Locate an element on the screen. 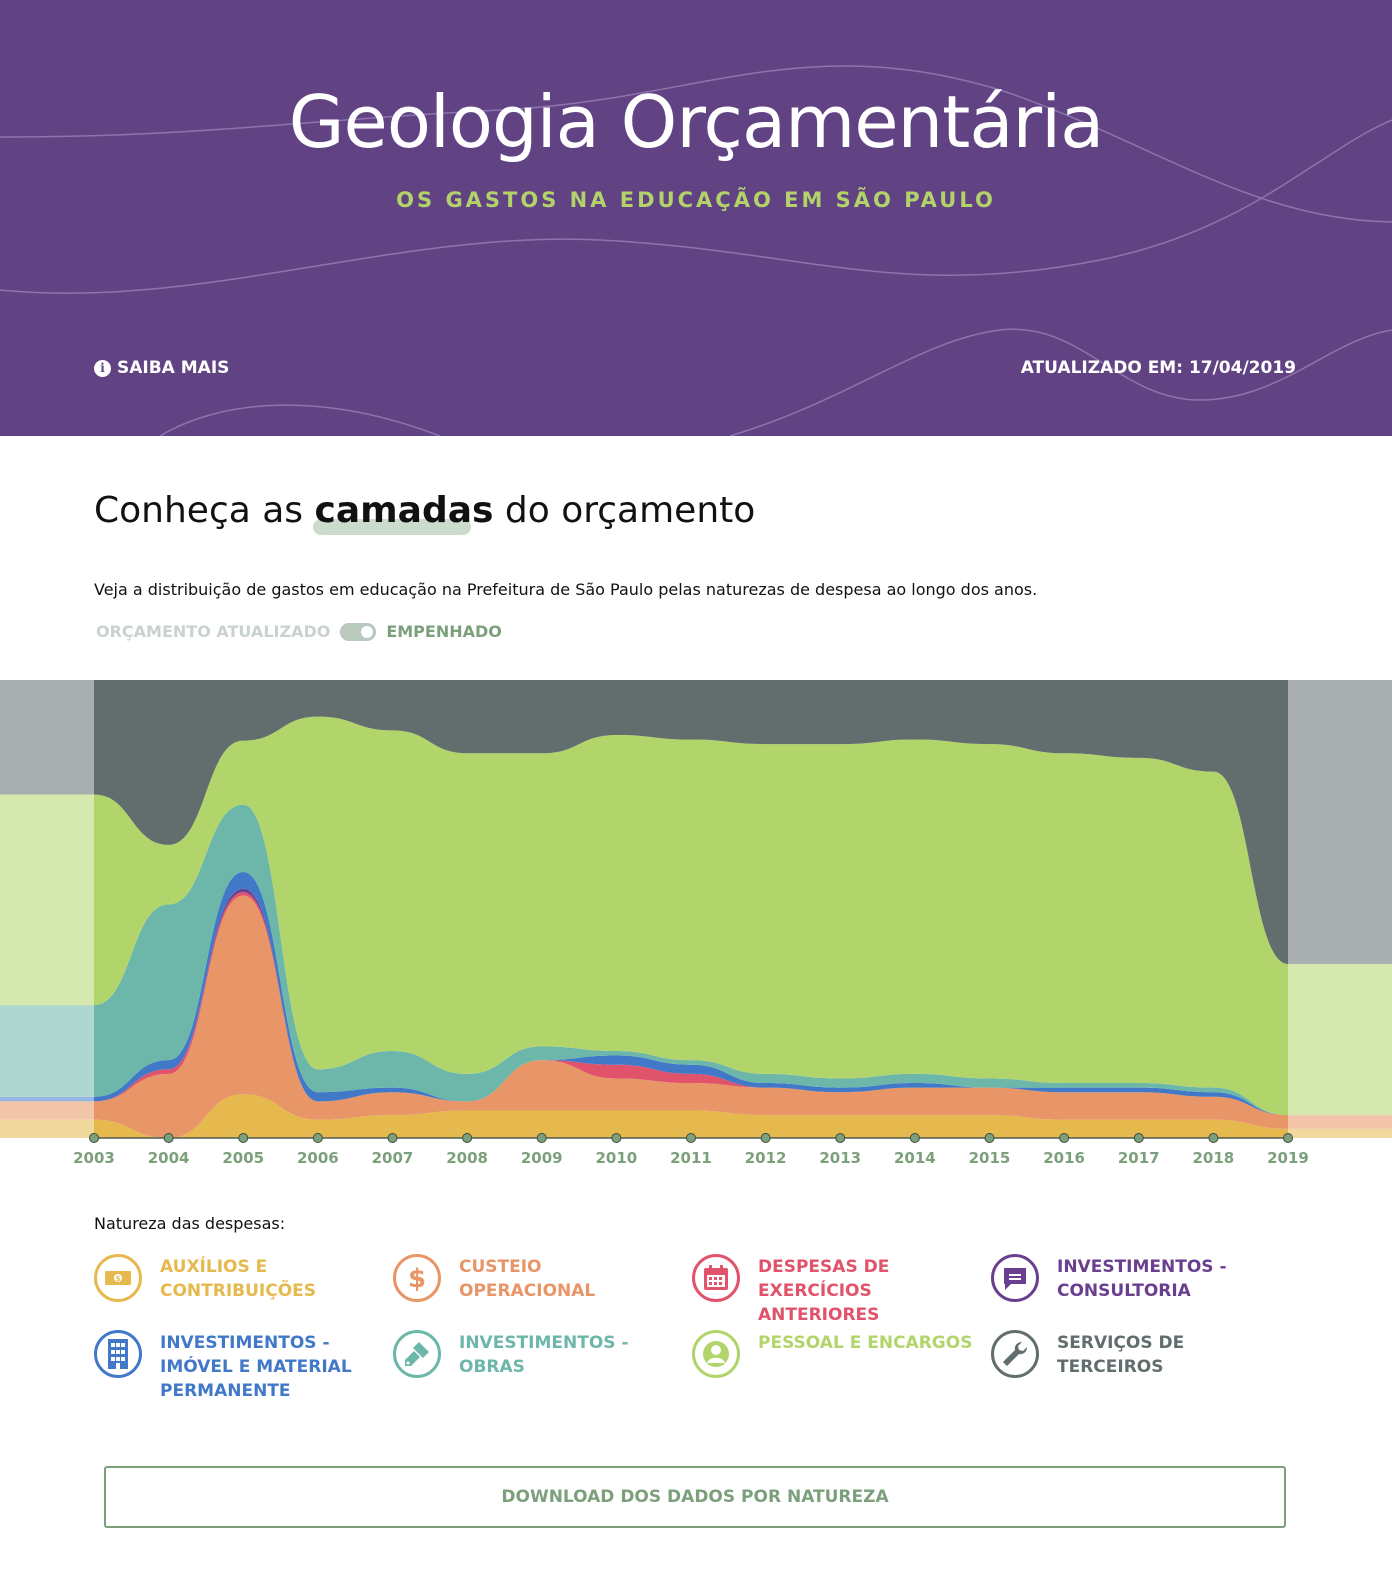 The width and height of the screenshot is (1392, 1576). legend-item-label: AUXÍLIOS E CONTRIBUIÇÕES is located at coordinates (238, 1279).